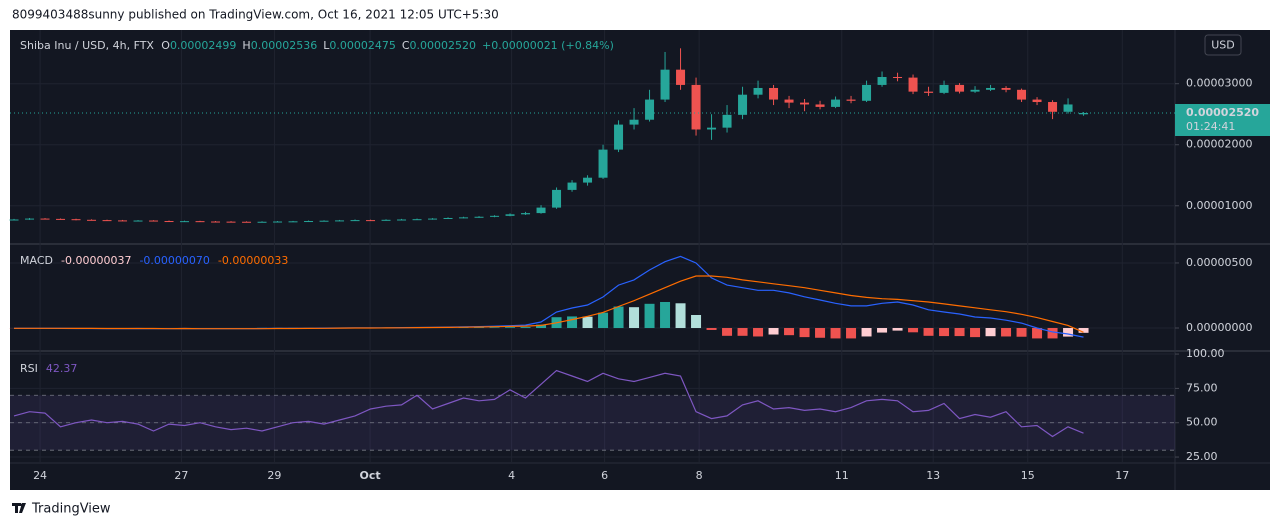  Describe the element at coordinates (548, 45) in the screenshot. I see `legend-item: +0.00000021 (+0.84%)` at that location.